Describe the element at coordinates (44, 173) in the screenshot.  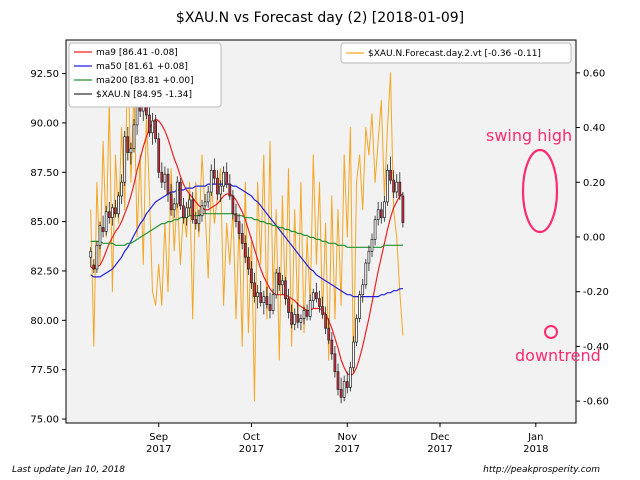
I see `y-left-tick-label: 87.50` at that location.